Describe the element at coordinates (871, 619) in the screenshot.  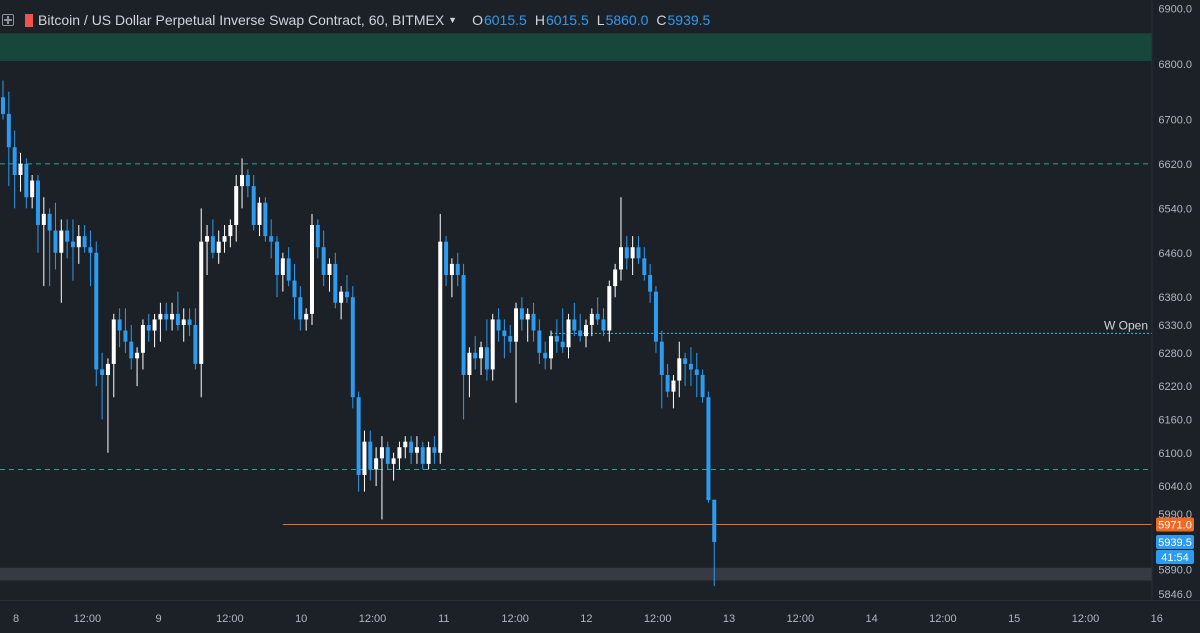
I see `time-tick-label: 14` at that location.